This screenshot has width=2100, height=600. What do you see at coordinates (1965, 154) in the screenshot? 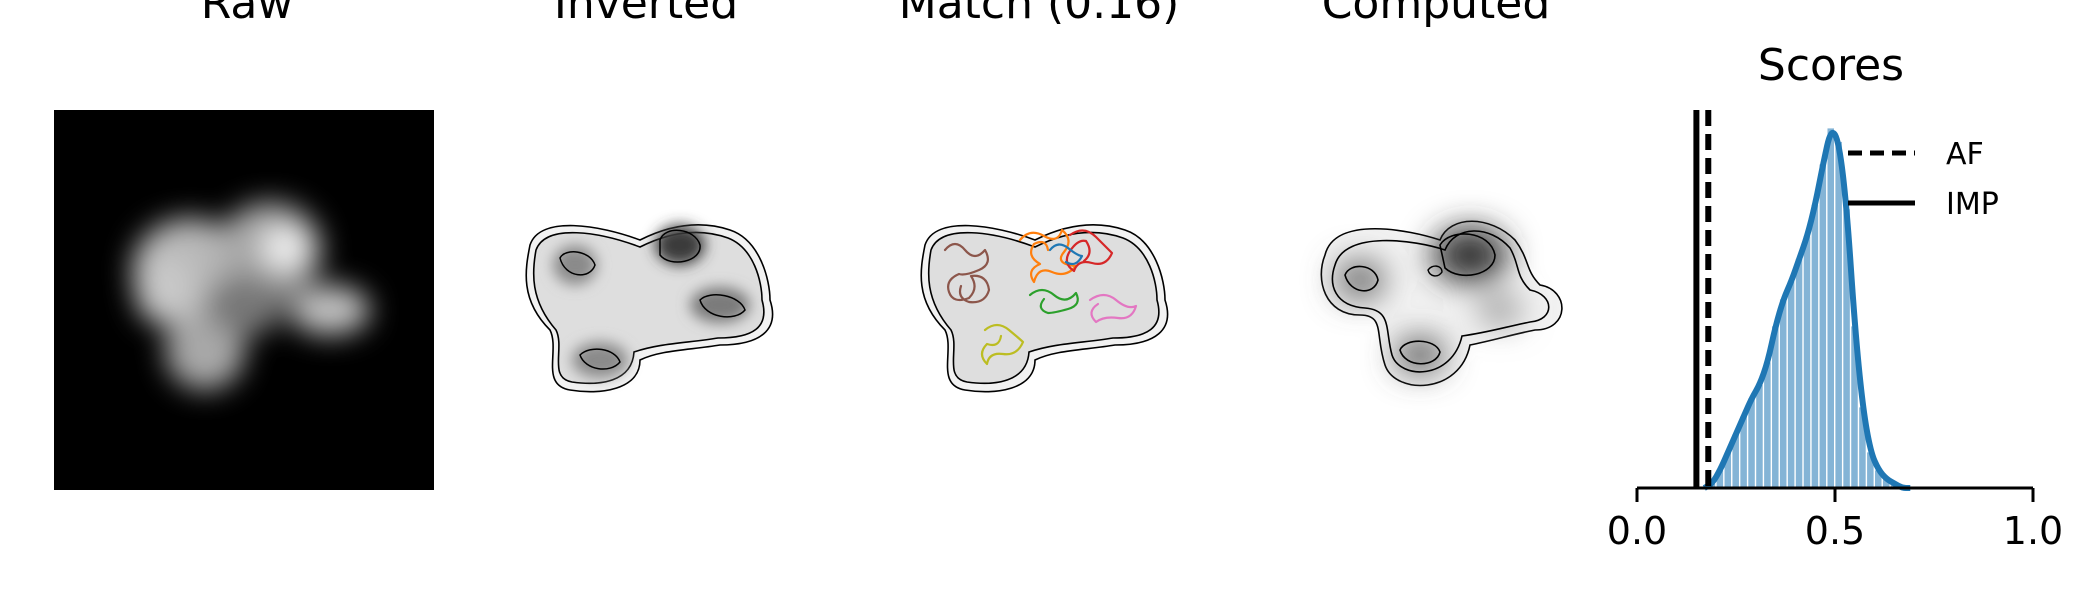
I see `legend-af-label: AF` at bounding box center [1965, 154].